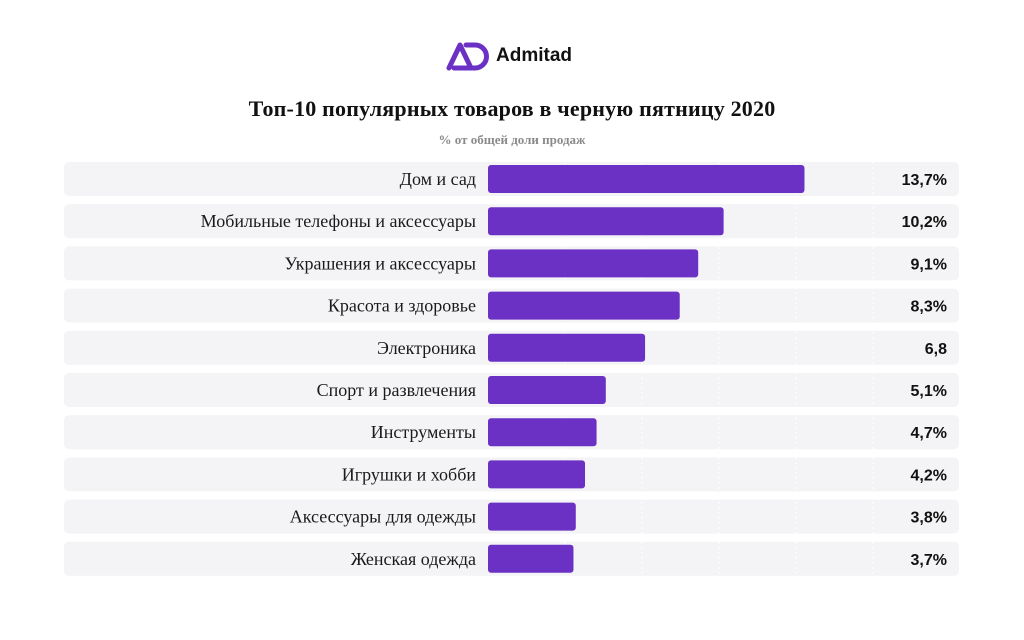  I want to click on category-label: Инструменты, so click(423, 432).